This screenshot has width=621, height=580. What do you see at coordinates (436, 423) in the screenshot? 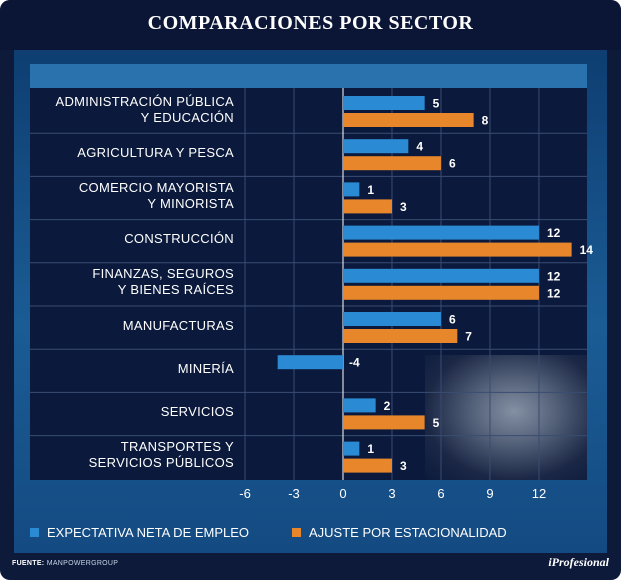
I see `data-label-s1-7: 5` at bounding box center [436, 423].